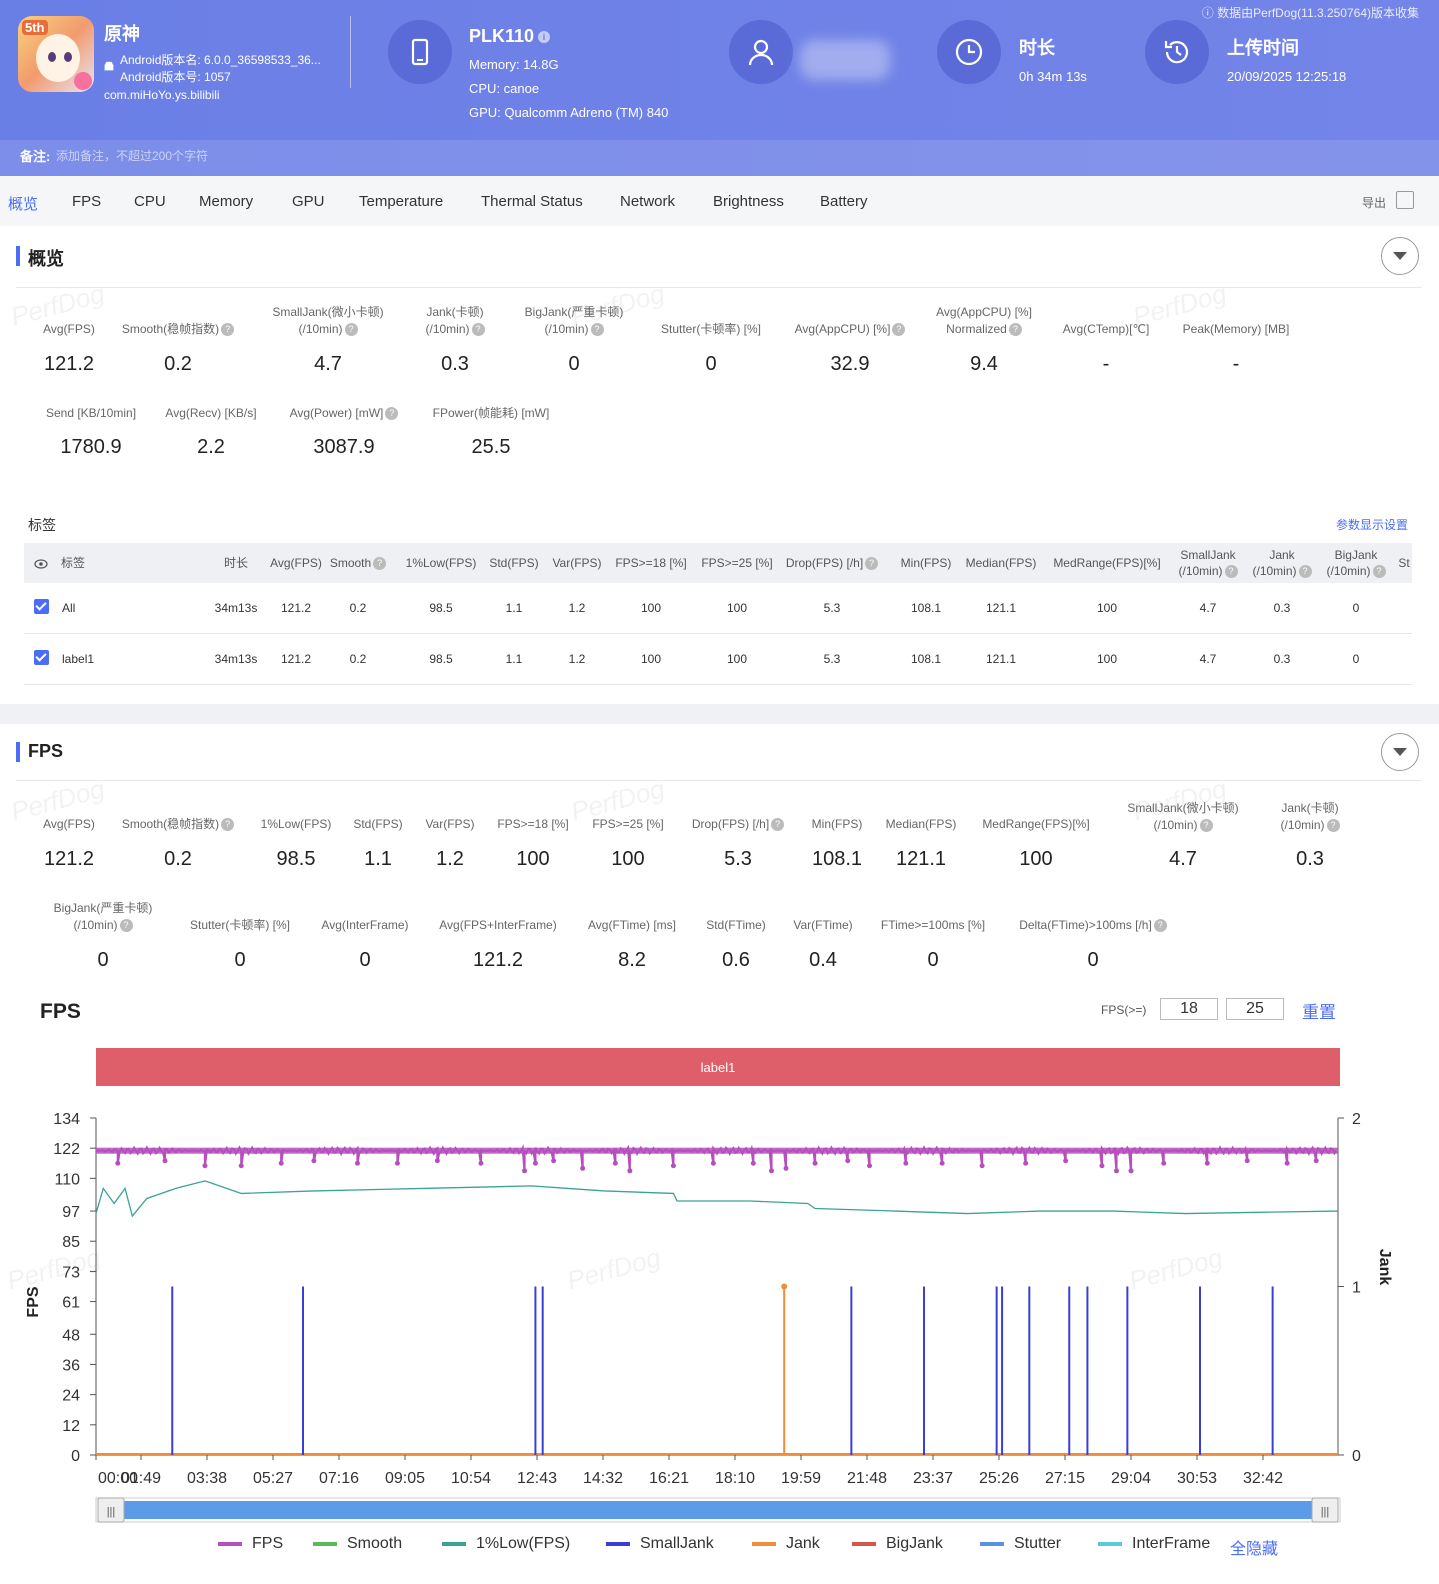 This screenshot has width=1439, height=1584. What do you see at coordinates (537, 1478) in the screenshot?
I see `x-tick-label: 12:43` at bounding box center [537, 1478].